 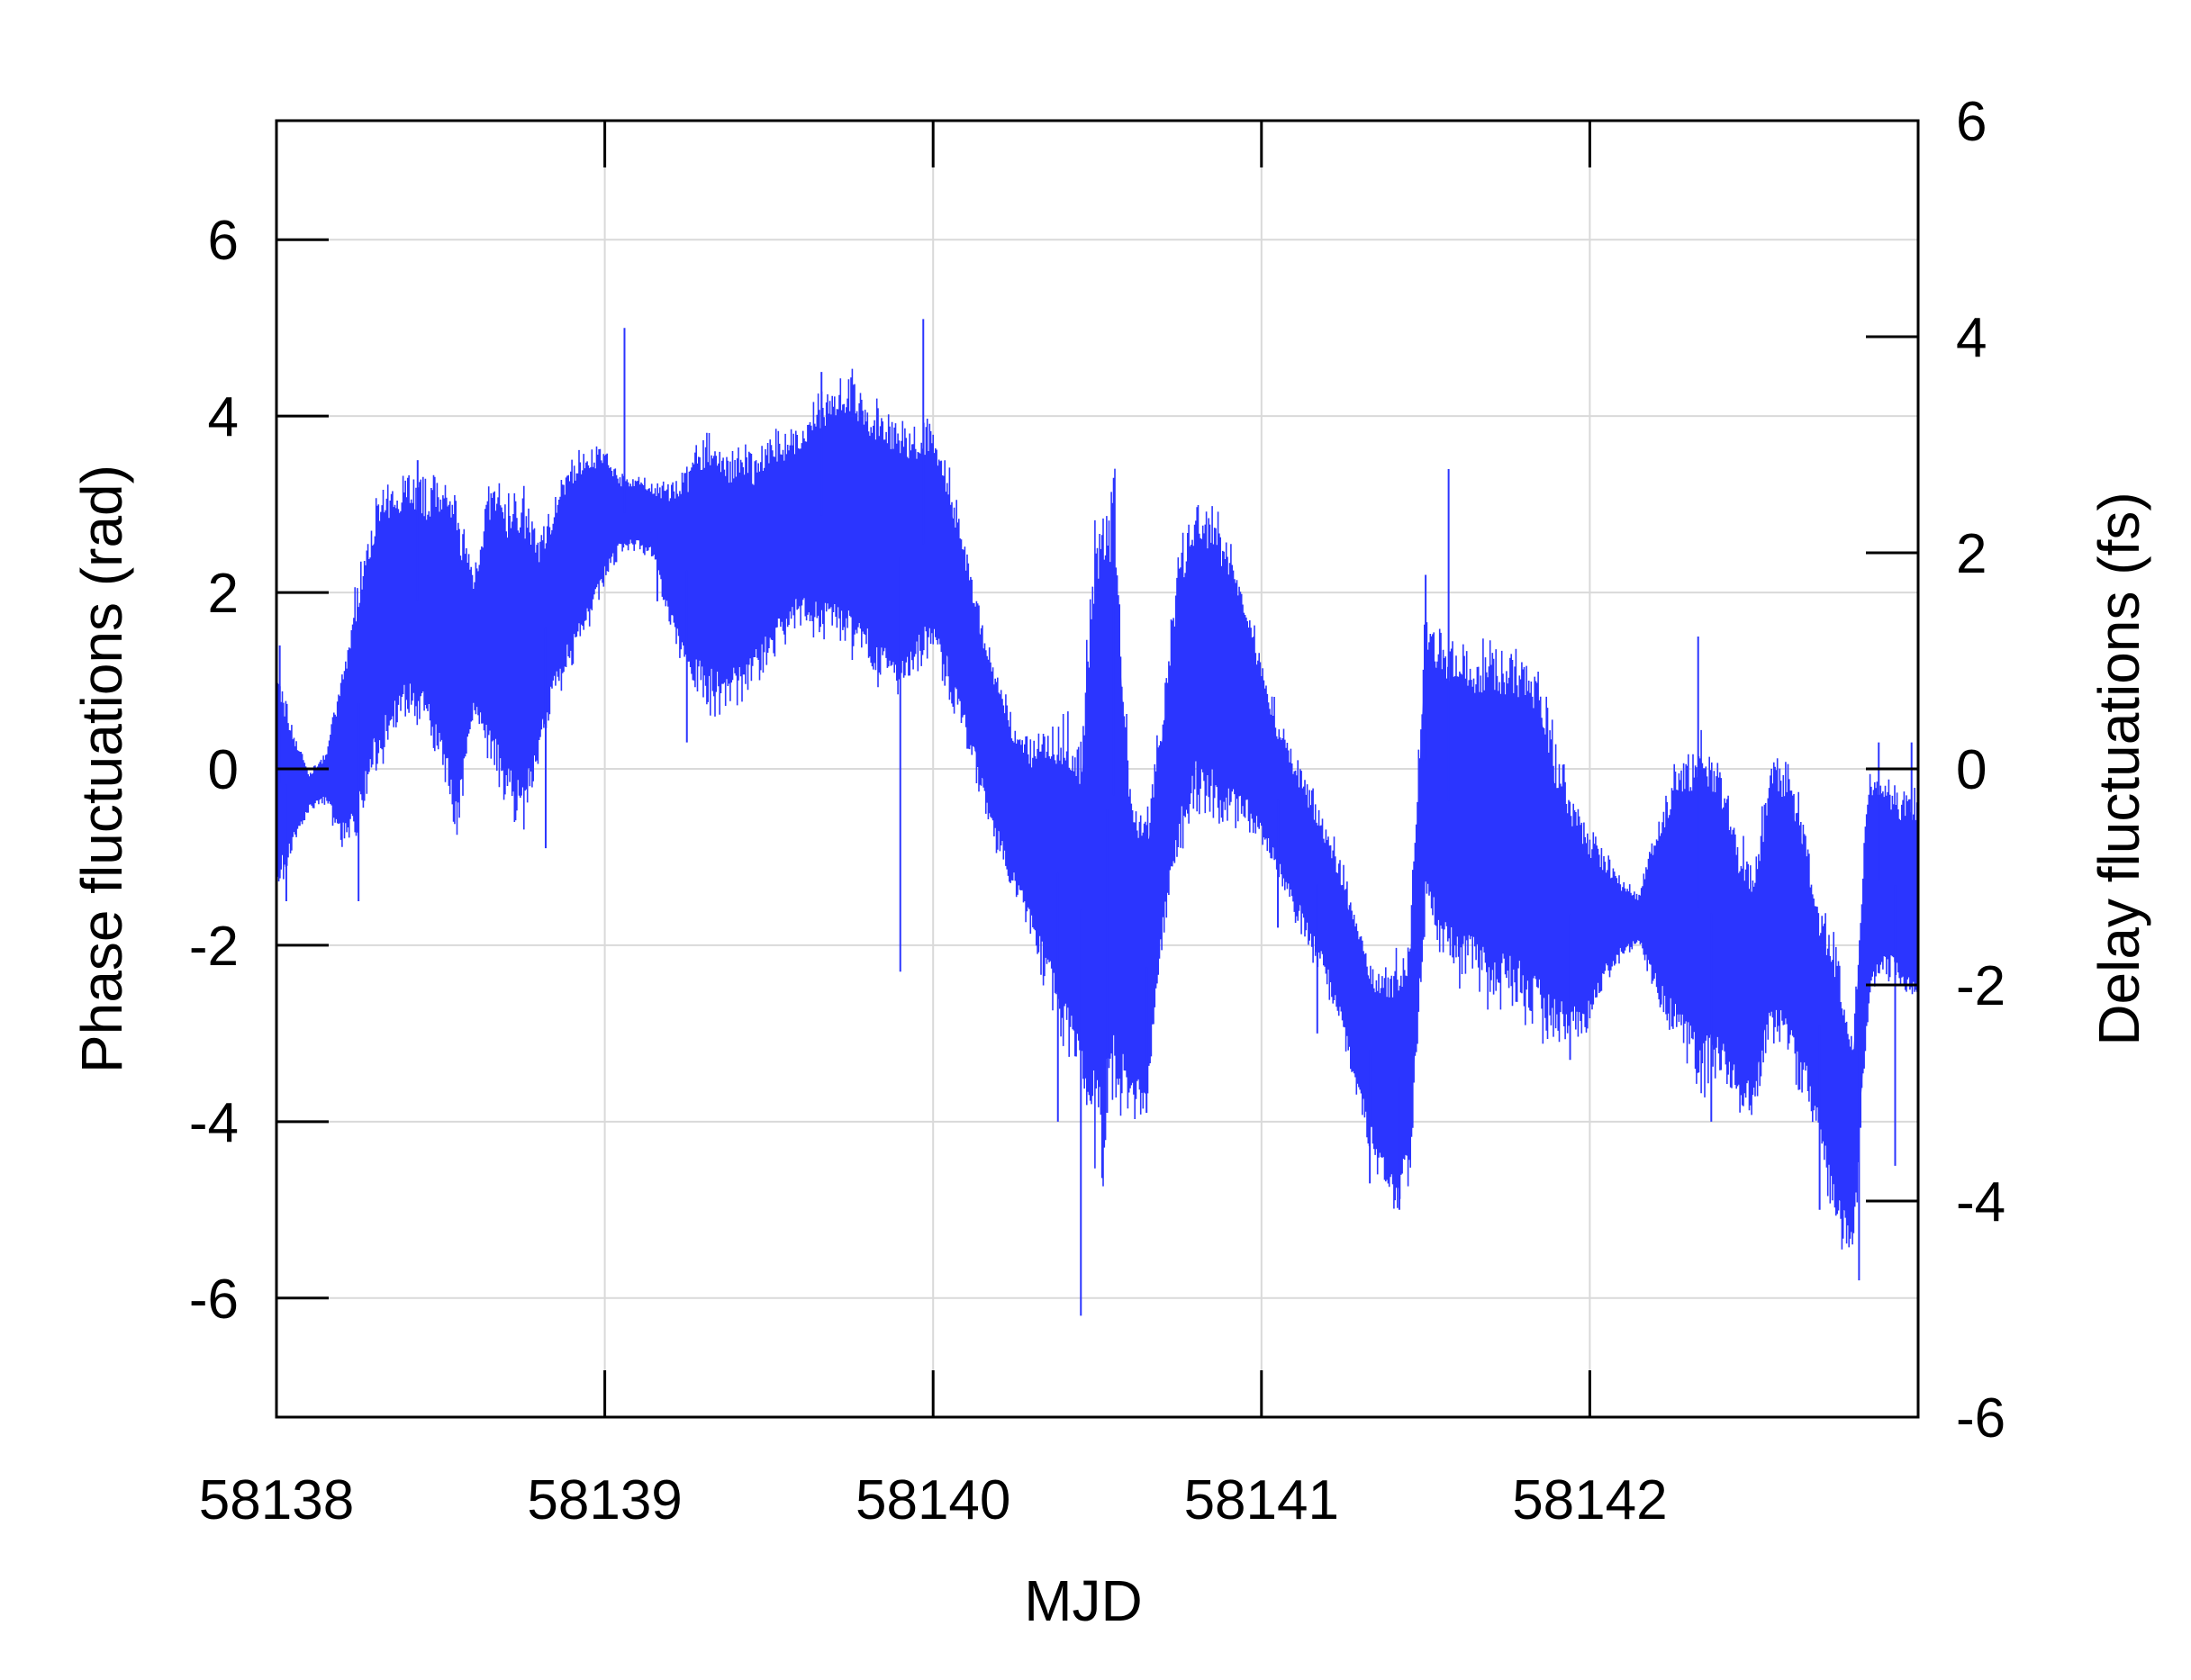 What do you see at coordinates (214, 1300) in the screenshot?
I see `y-tick-label: -6` at bounding box center [214, 1300].